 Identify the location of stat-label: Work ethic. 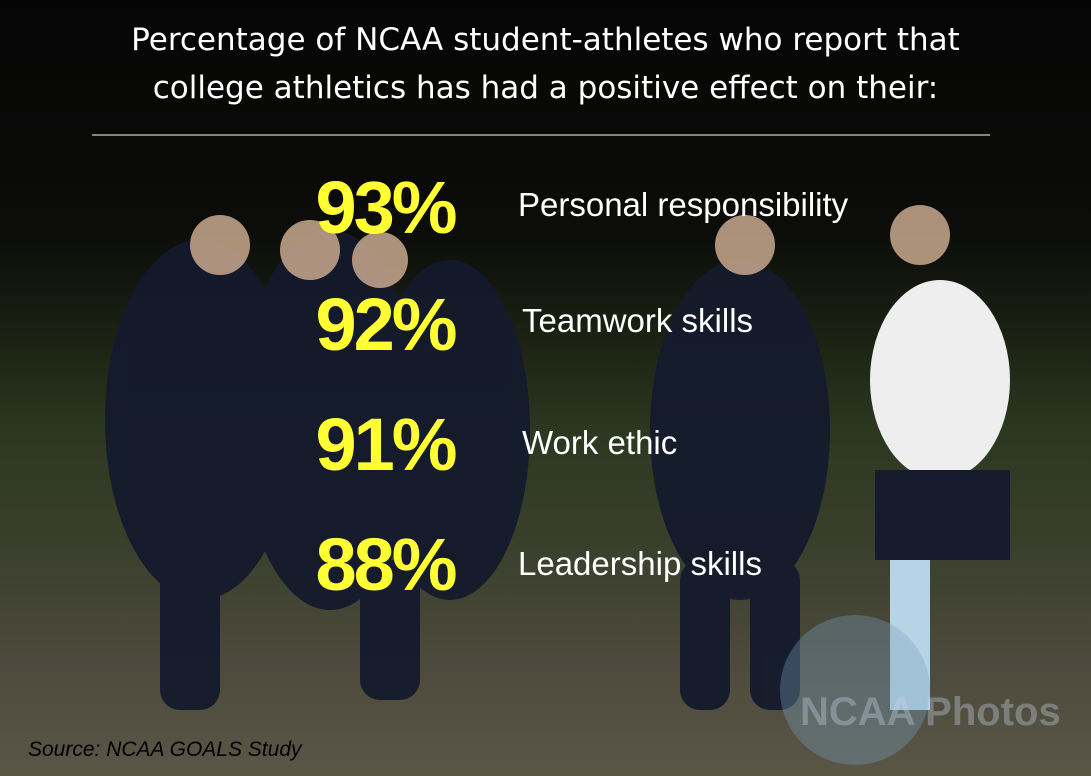
(600, 442).